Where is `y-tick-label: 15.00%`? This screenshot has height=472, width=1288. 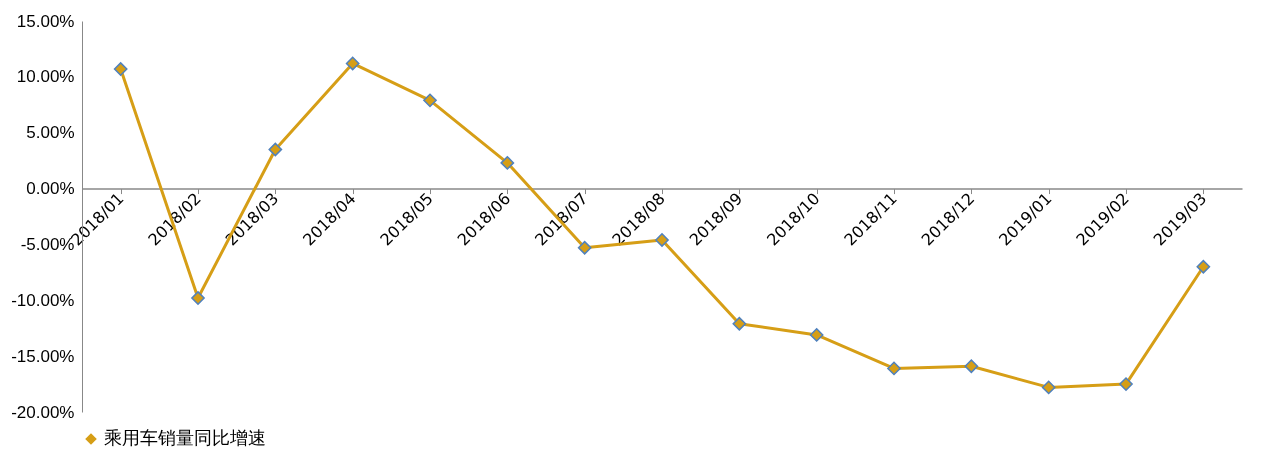 y-tick-label: 15.00% is located at coordinates (45, 21).